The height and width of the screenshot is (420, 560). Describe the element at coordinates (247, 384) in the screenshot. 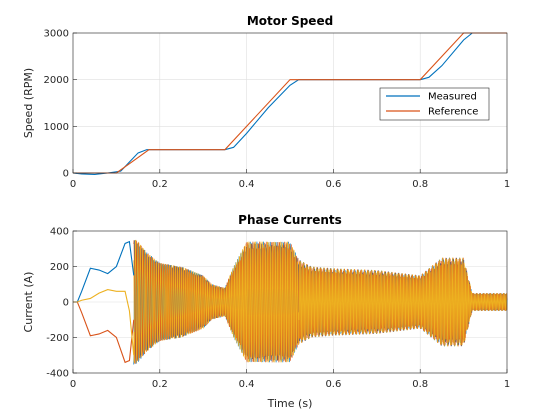

I see `current-x-tick-label: 0.4` at that location.